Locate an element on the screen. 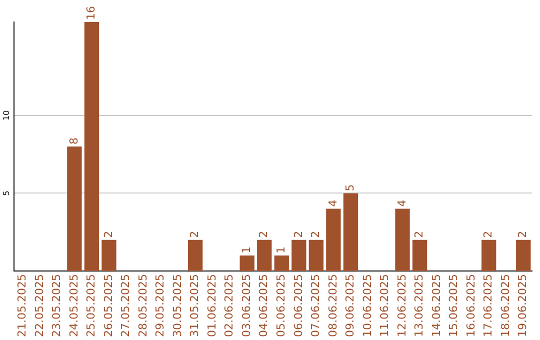 Image resolution: width=540 pixels, height=340 pixels. x-tick-label: 05.06.2025 is located at coordinates (281, 306).